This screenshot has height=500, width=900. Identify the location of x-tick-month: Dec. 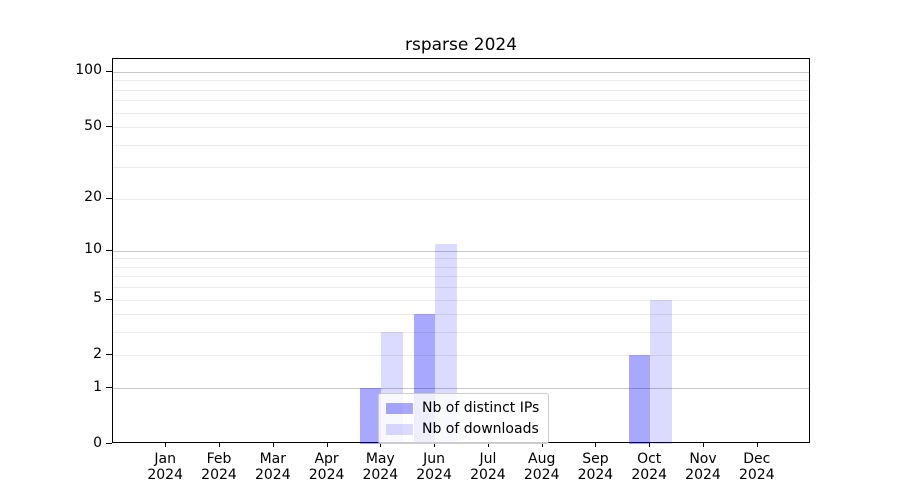
(757, 459).